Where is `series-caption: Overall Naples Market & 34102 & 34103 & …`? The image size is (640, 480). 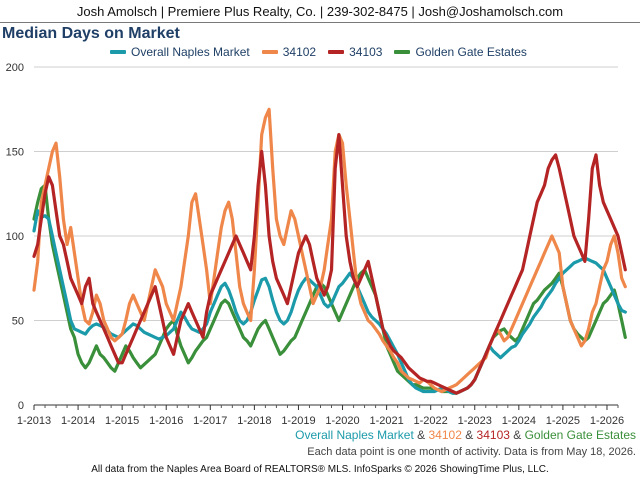 series-caption: Overall Naples Market & 34102 & 34103 & … is located at coordinates (465, 435).